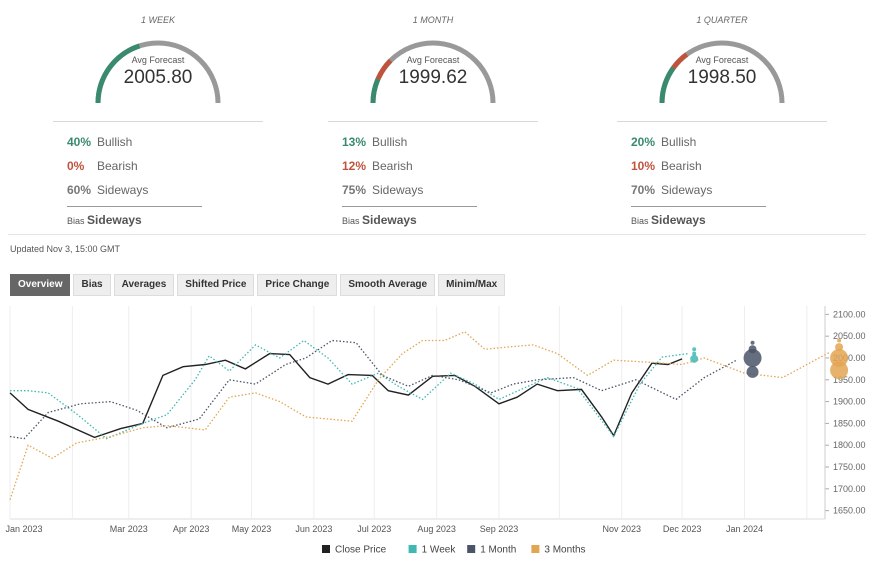 Image resolution: width=881 pixels, height=565 pixels. Describe the element at coordinates (849, 445) in the screenshot. I see `y-tick-label: 1800.00` at that location.